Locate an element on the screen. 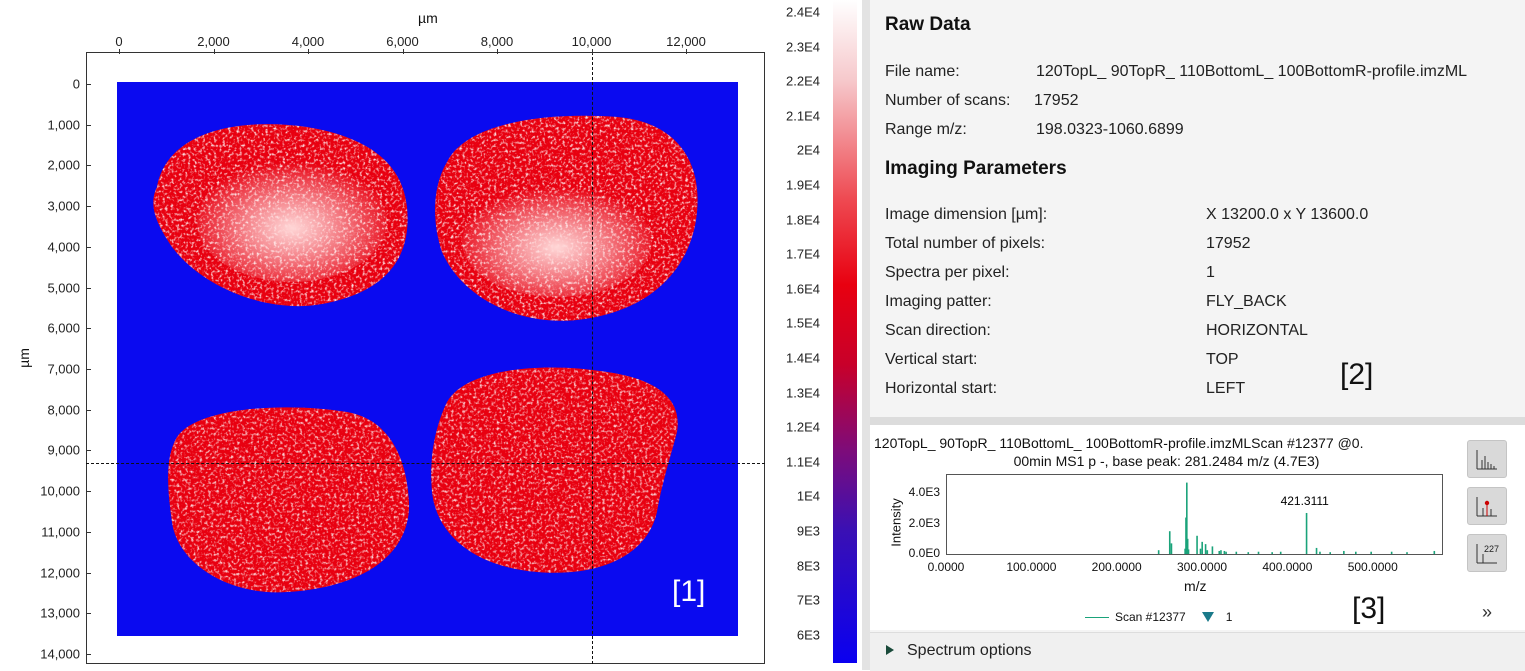 This screenshot has width=1525, height=671. bar-spectrum-icon is located at coordinates (1486, 460).